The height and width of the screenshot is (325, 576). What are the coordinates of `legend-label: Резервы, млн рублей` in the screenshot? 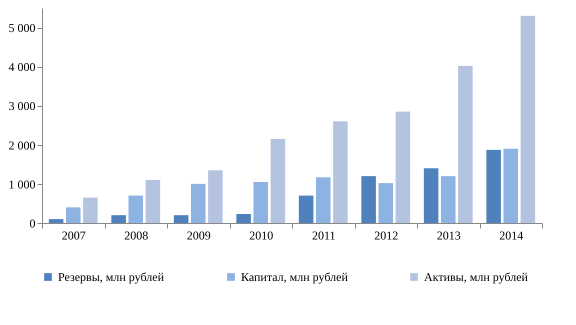 It's located at (111, 277).